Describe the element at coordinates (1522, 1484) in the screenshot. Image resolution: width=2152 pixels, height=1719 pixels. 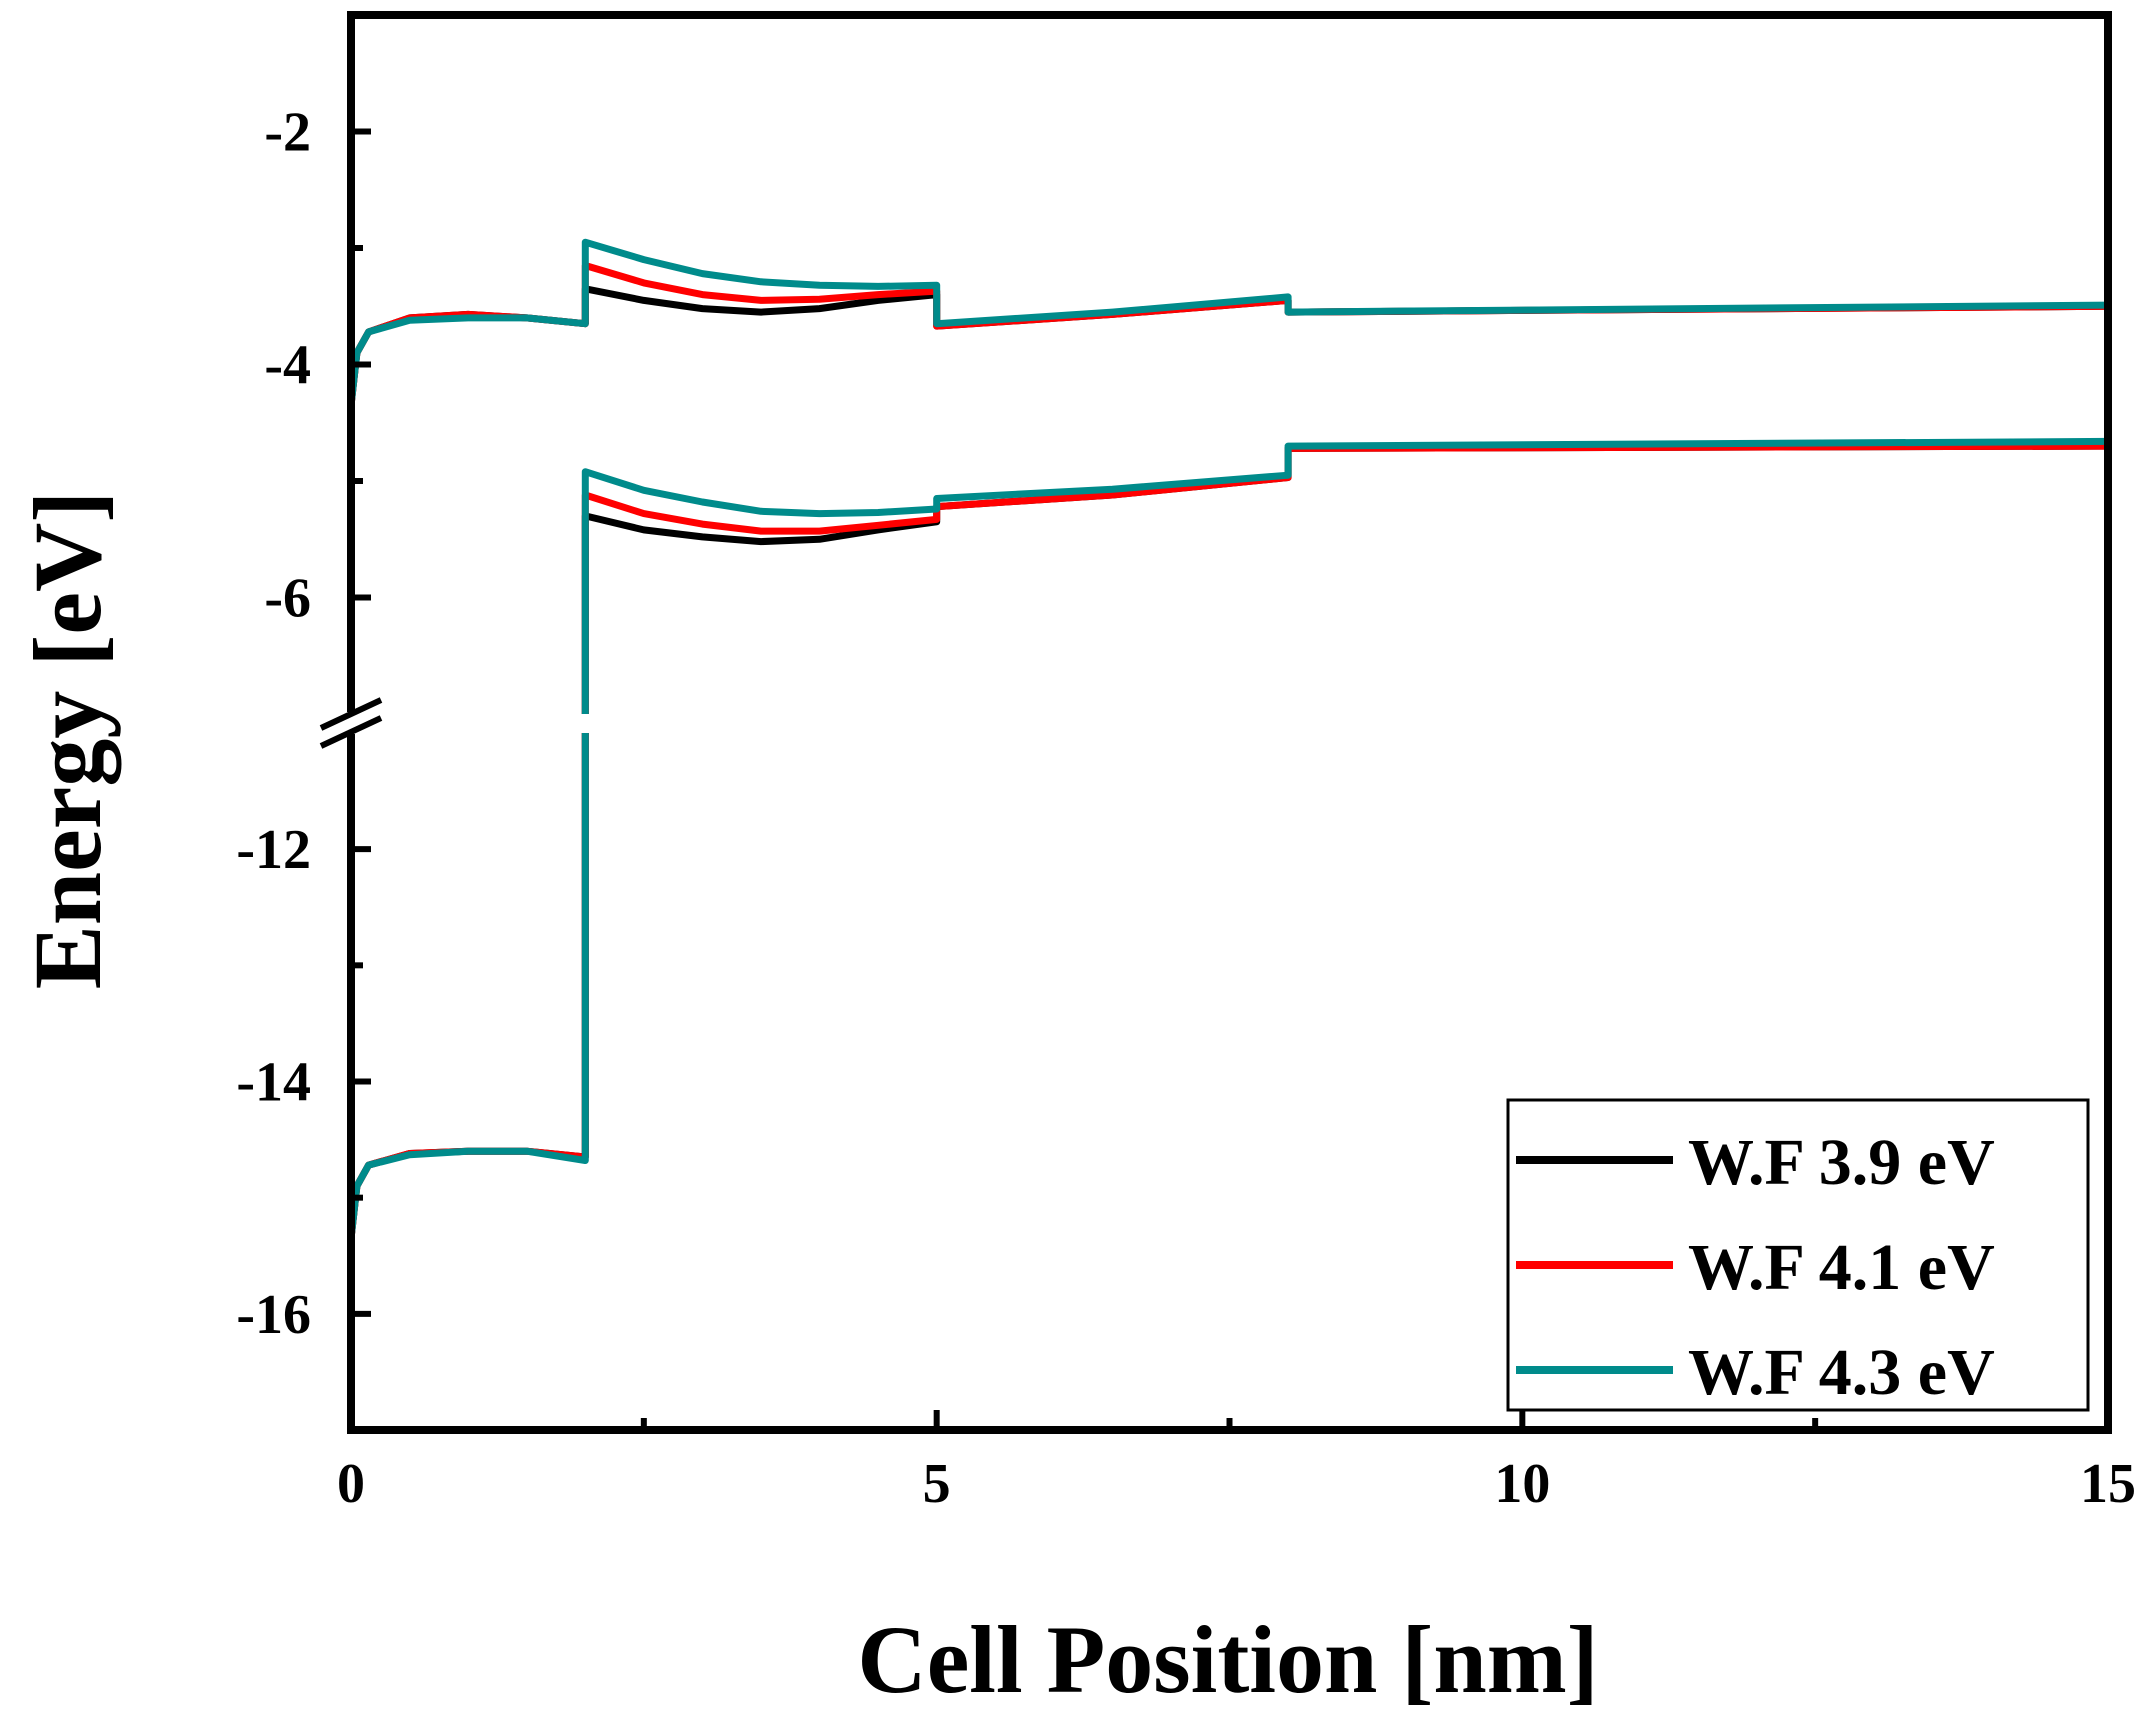
I see `x-tick-label: 10` at that location.